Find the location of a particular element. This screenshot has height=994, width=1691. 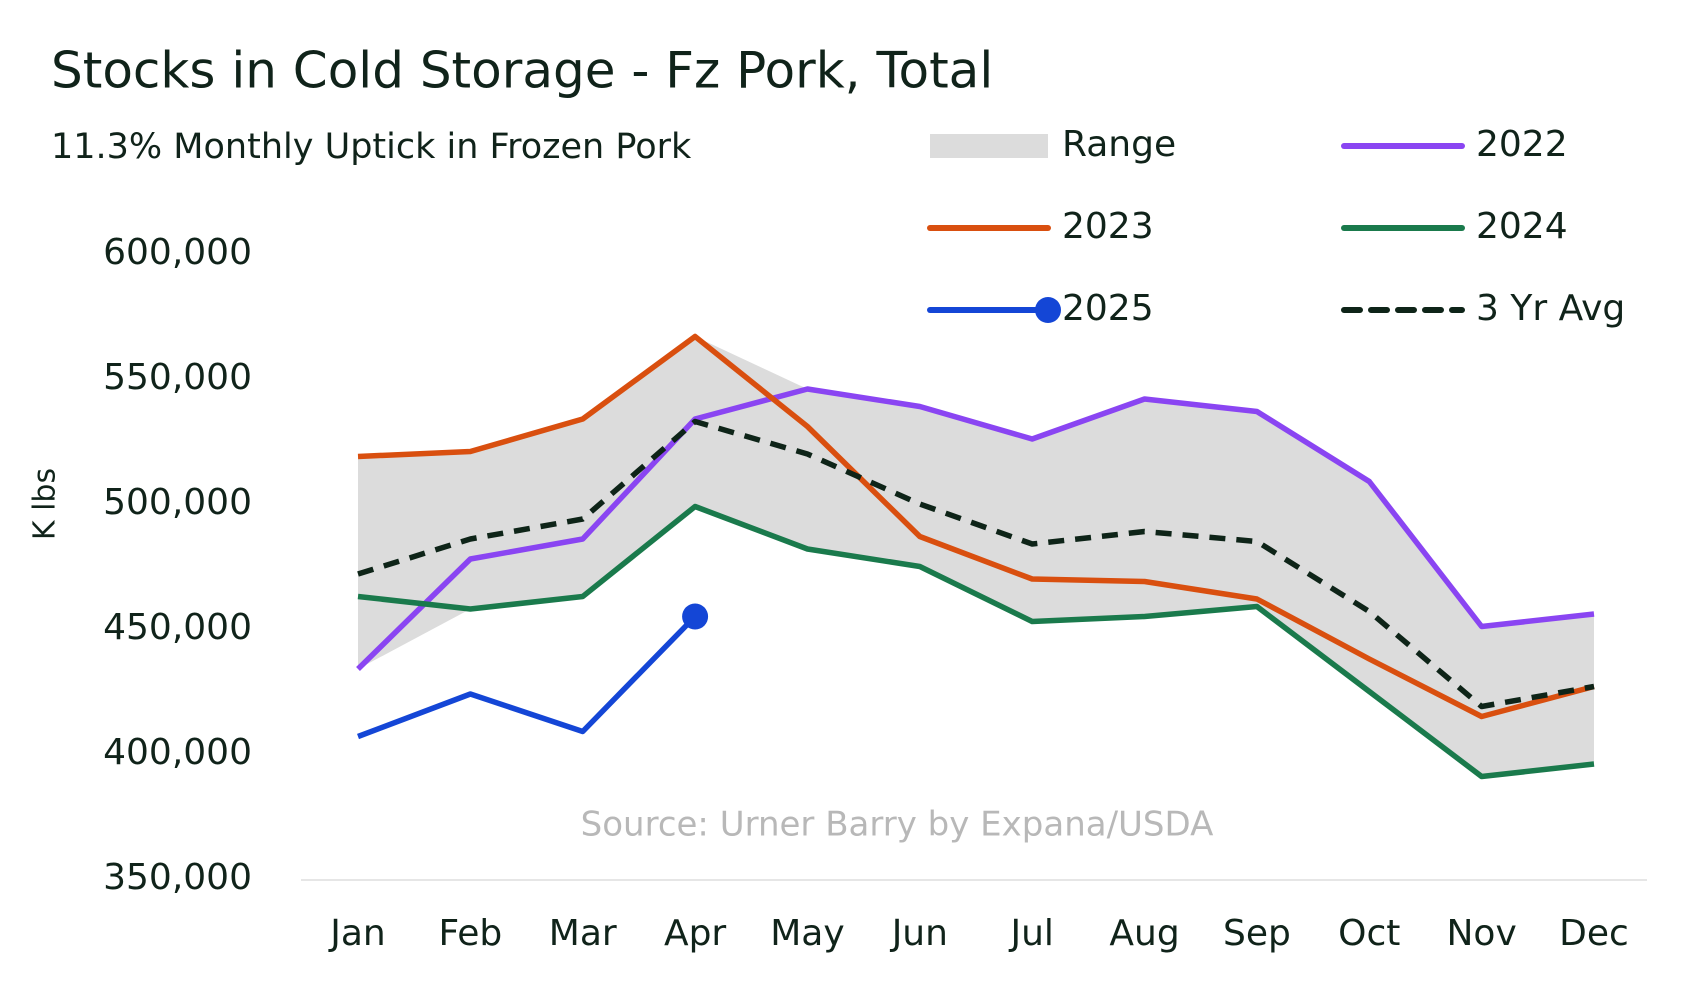

y-tick-label: 400,000 is located at coordinates (177, 752).